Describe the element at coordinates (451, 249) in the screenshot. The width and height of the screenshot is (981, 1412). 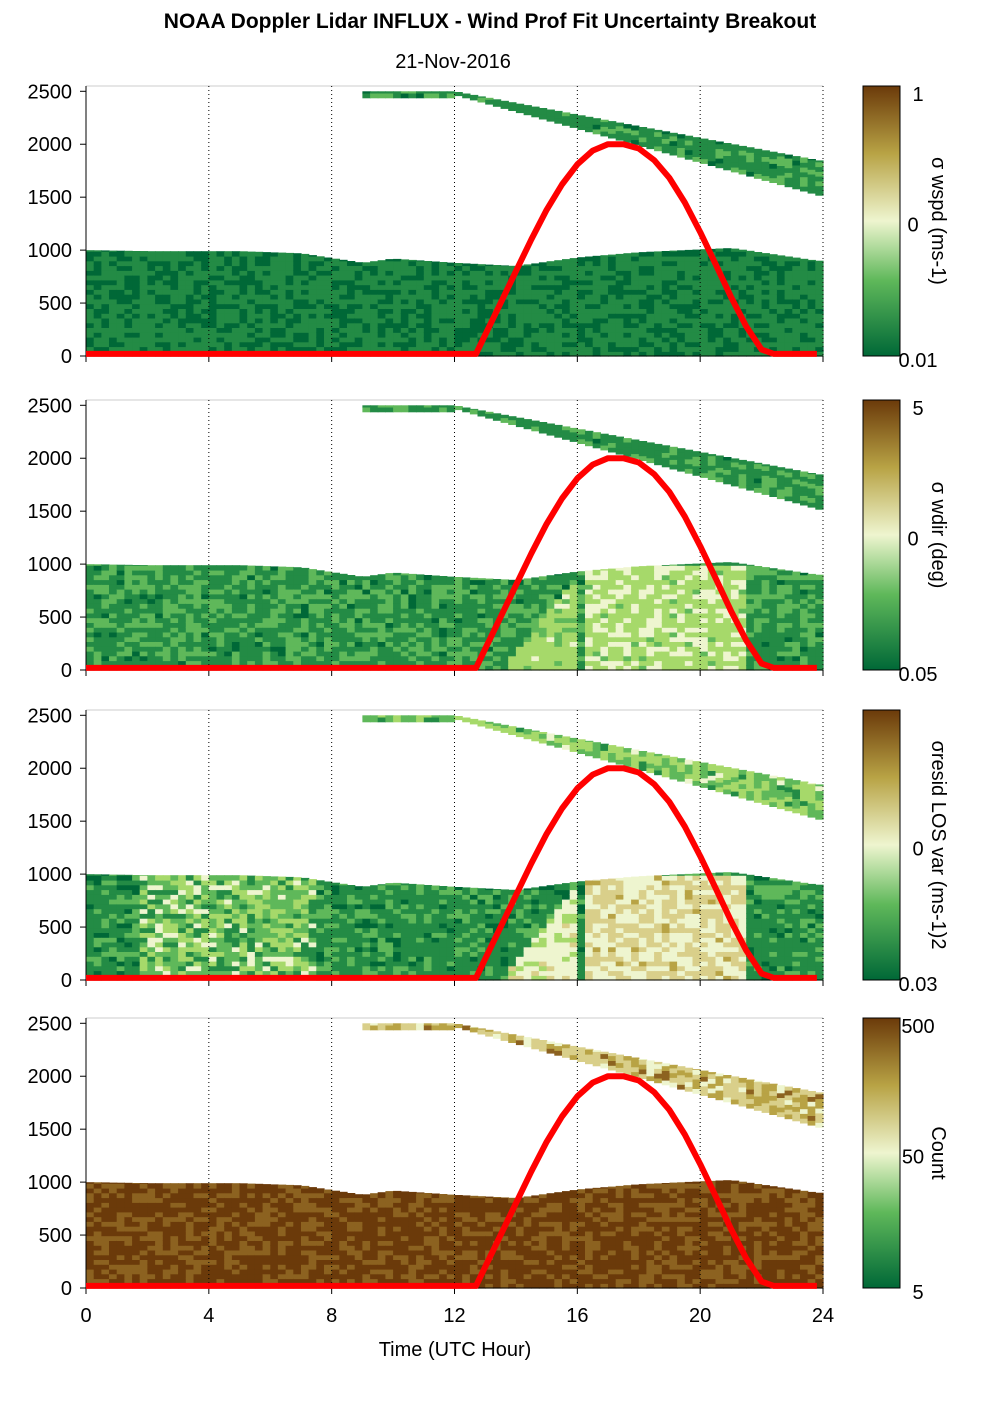
I see `sun-elevation-curve` at that location.